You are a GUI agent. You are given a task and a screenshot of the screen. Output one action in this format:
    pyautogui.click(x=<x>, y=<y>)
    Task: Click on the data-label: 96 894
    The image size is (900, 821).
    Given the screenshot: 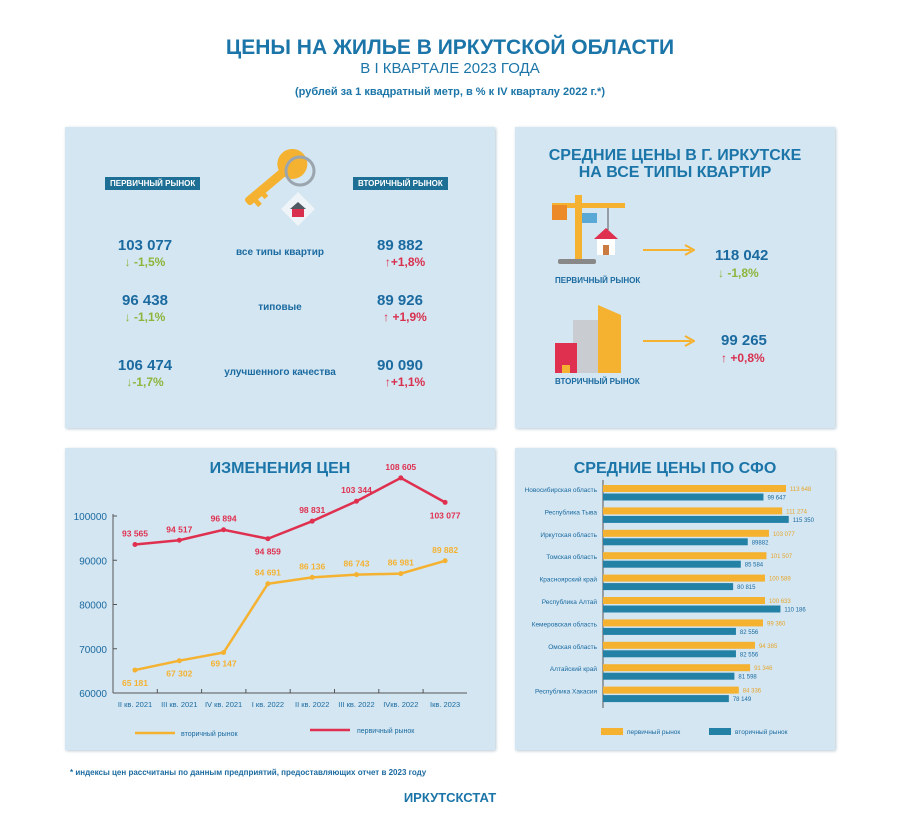 What is the action you would take?
    pyautogui.click(x=224, y=519)
    